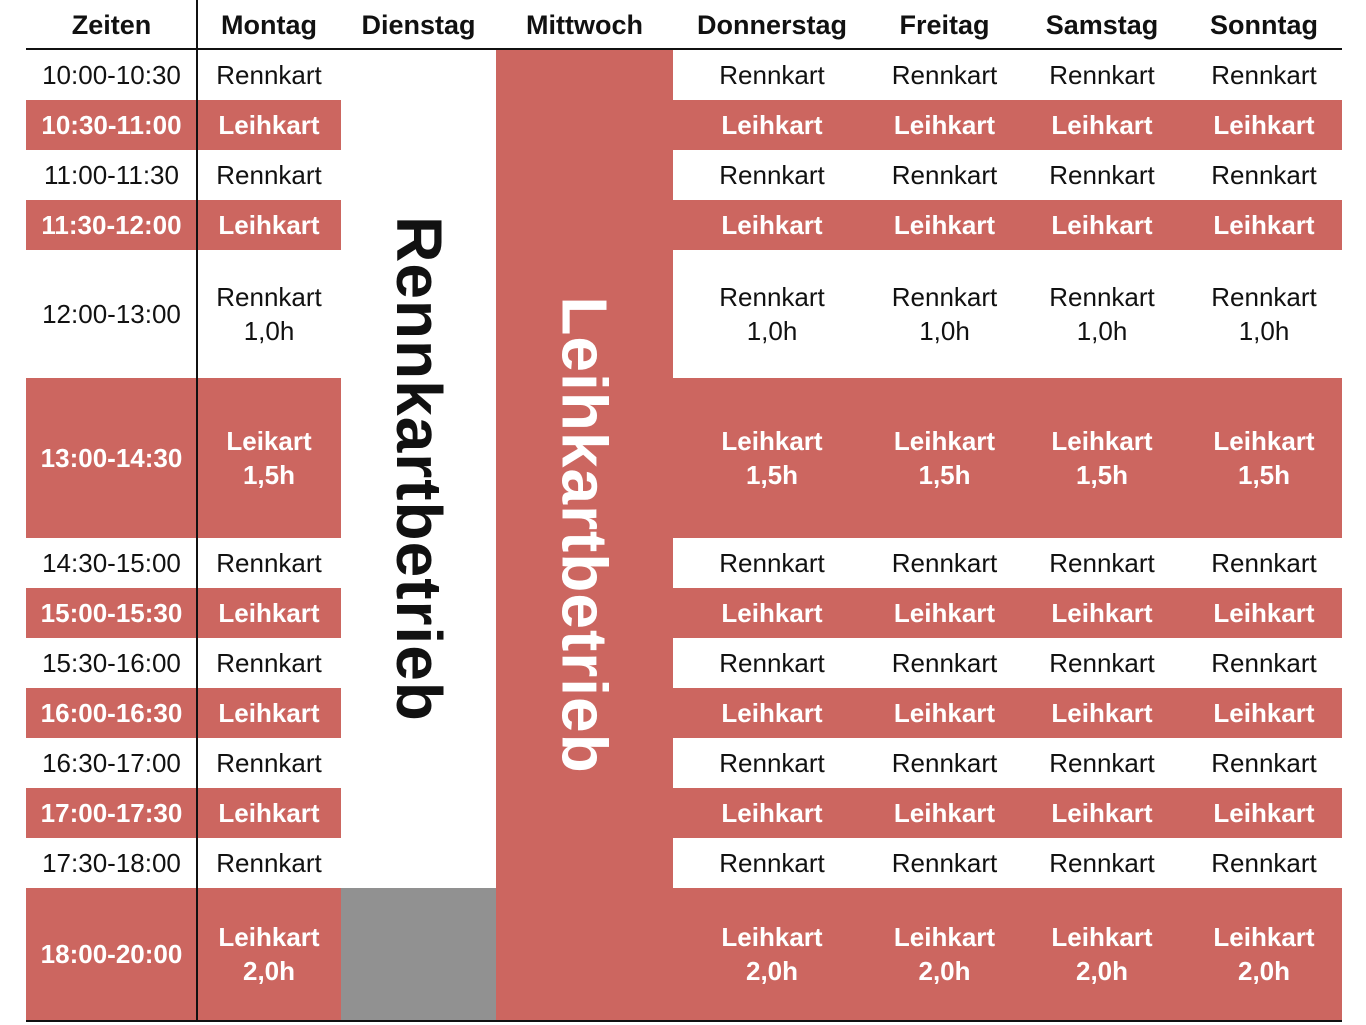  What do you see at coordinates (111, 813) in the screenshot?
I see `time-cell: 17:00-17:30` at bounding box center [111, 813].